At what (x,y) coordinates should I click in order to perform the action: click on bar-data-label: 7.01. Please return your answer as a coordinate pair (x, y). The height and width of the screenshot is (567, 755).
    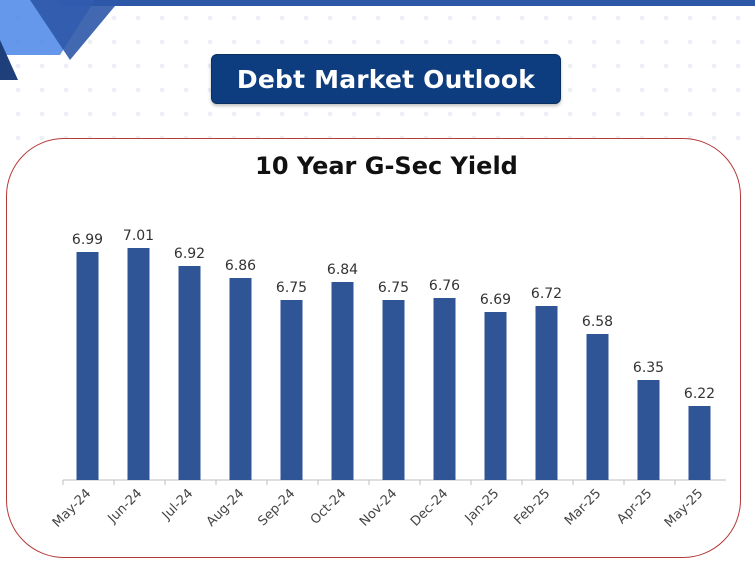
    Looking at the image, I should click on (138, 236).